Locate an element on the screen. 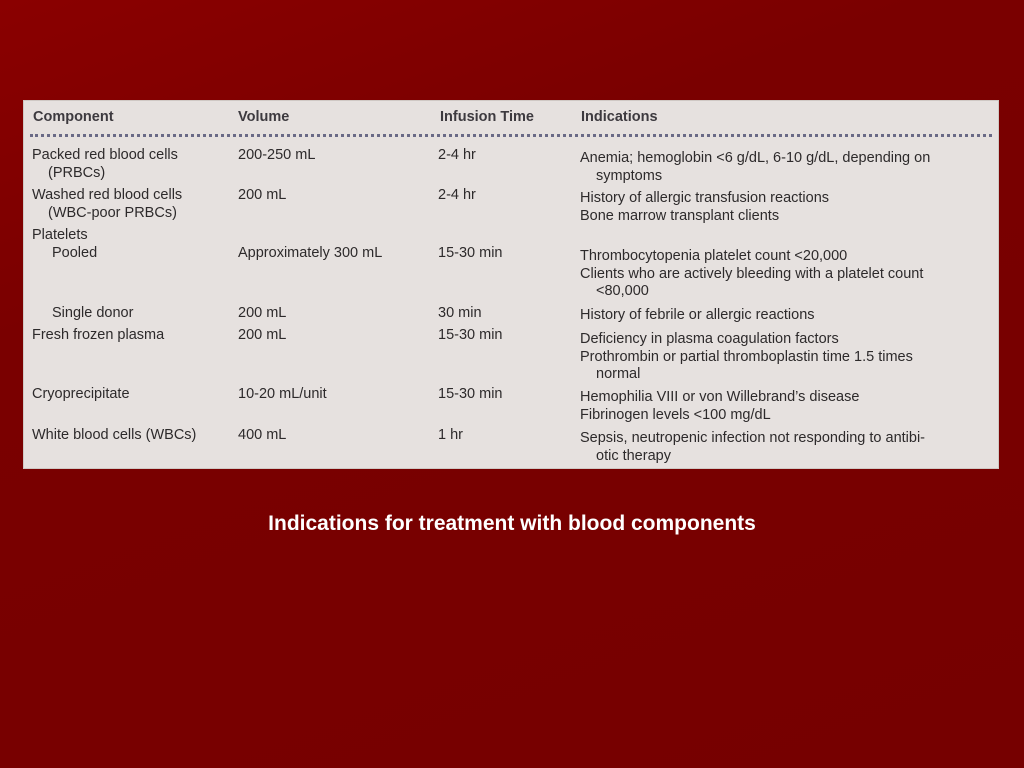  row-platelets-heading: Platelets is located at coordinates (60, 235).